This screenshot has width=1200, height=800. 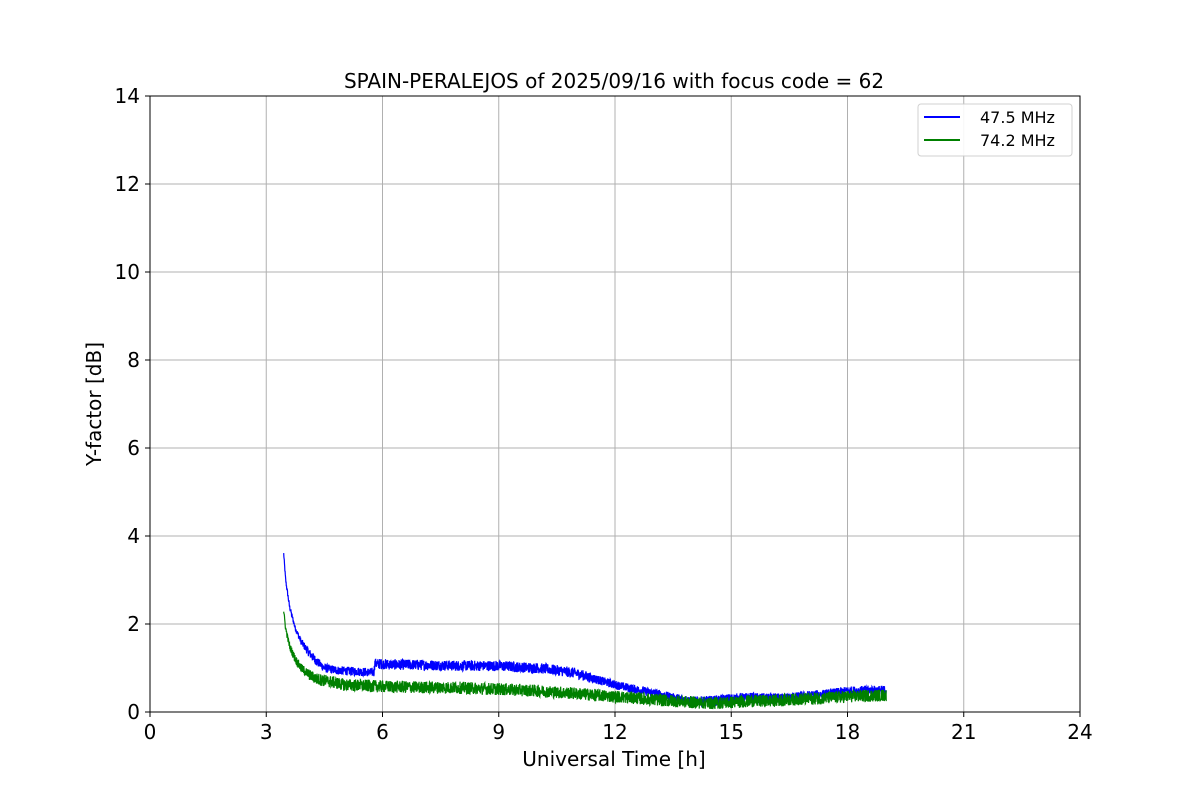 I want to click on plot-series, so click(x=585, y=631).